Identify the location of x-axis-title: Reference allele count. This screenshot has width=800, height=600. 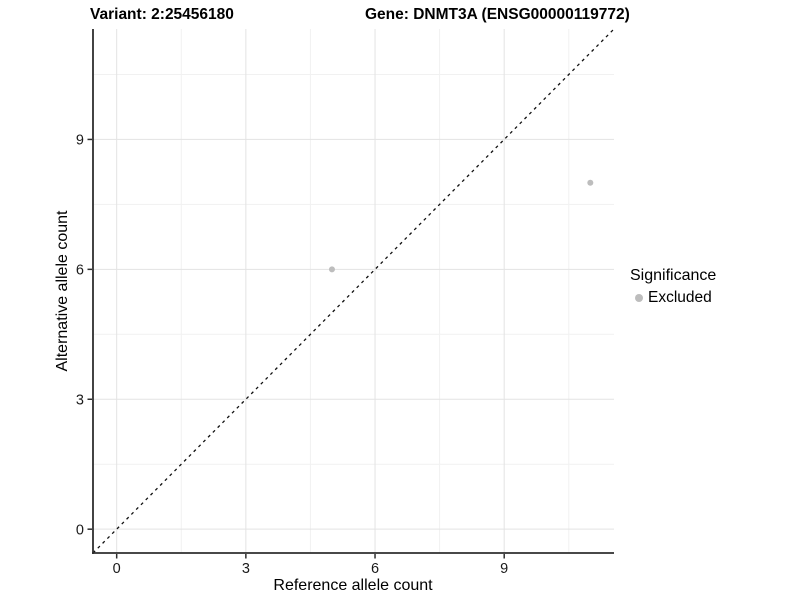
(353, 585).